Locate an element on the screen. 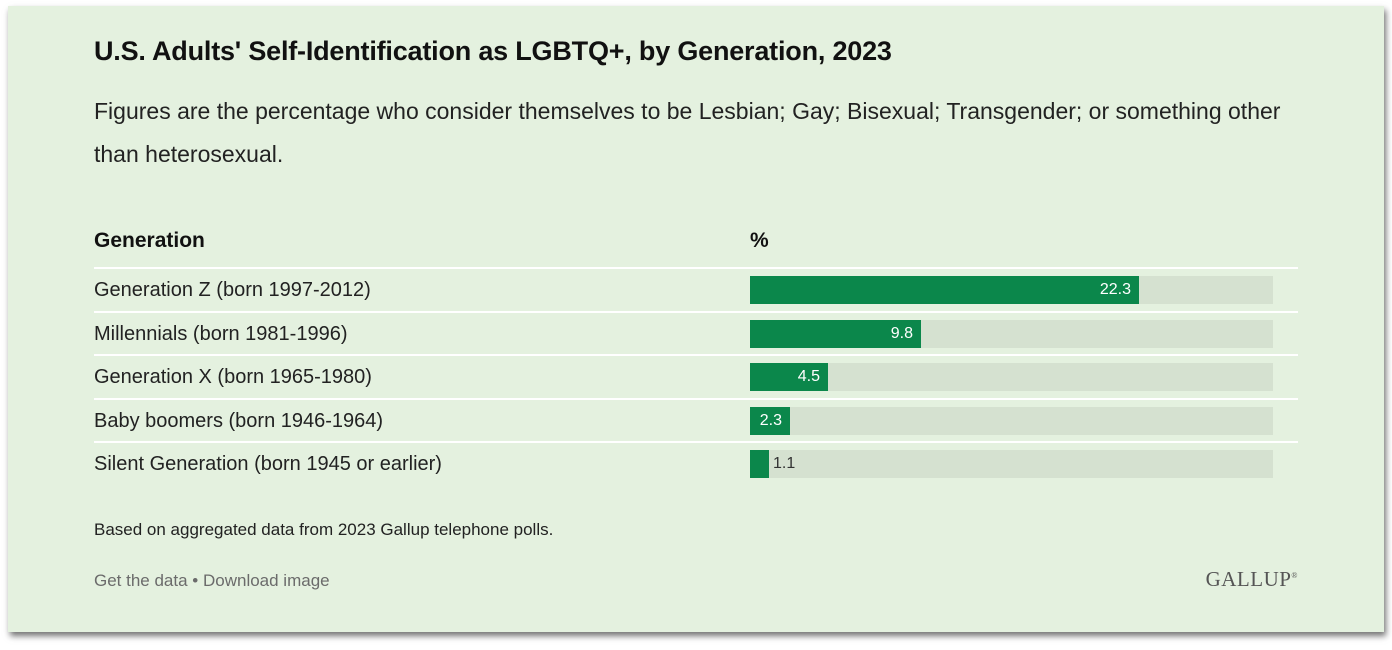 The image size is (1392, 650). data-label: 2.3 is located at coordinates (770, 420).